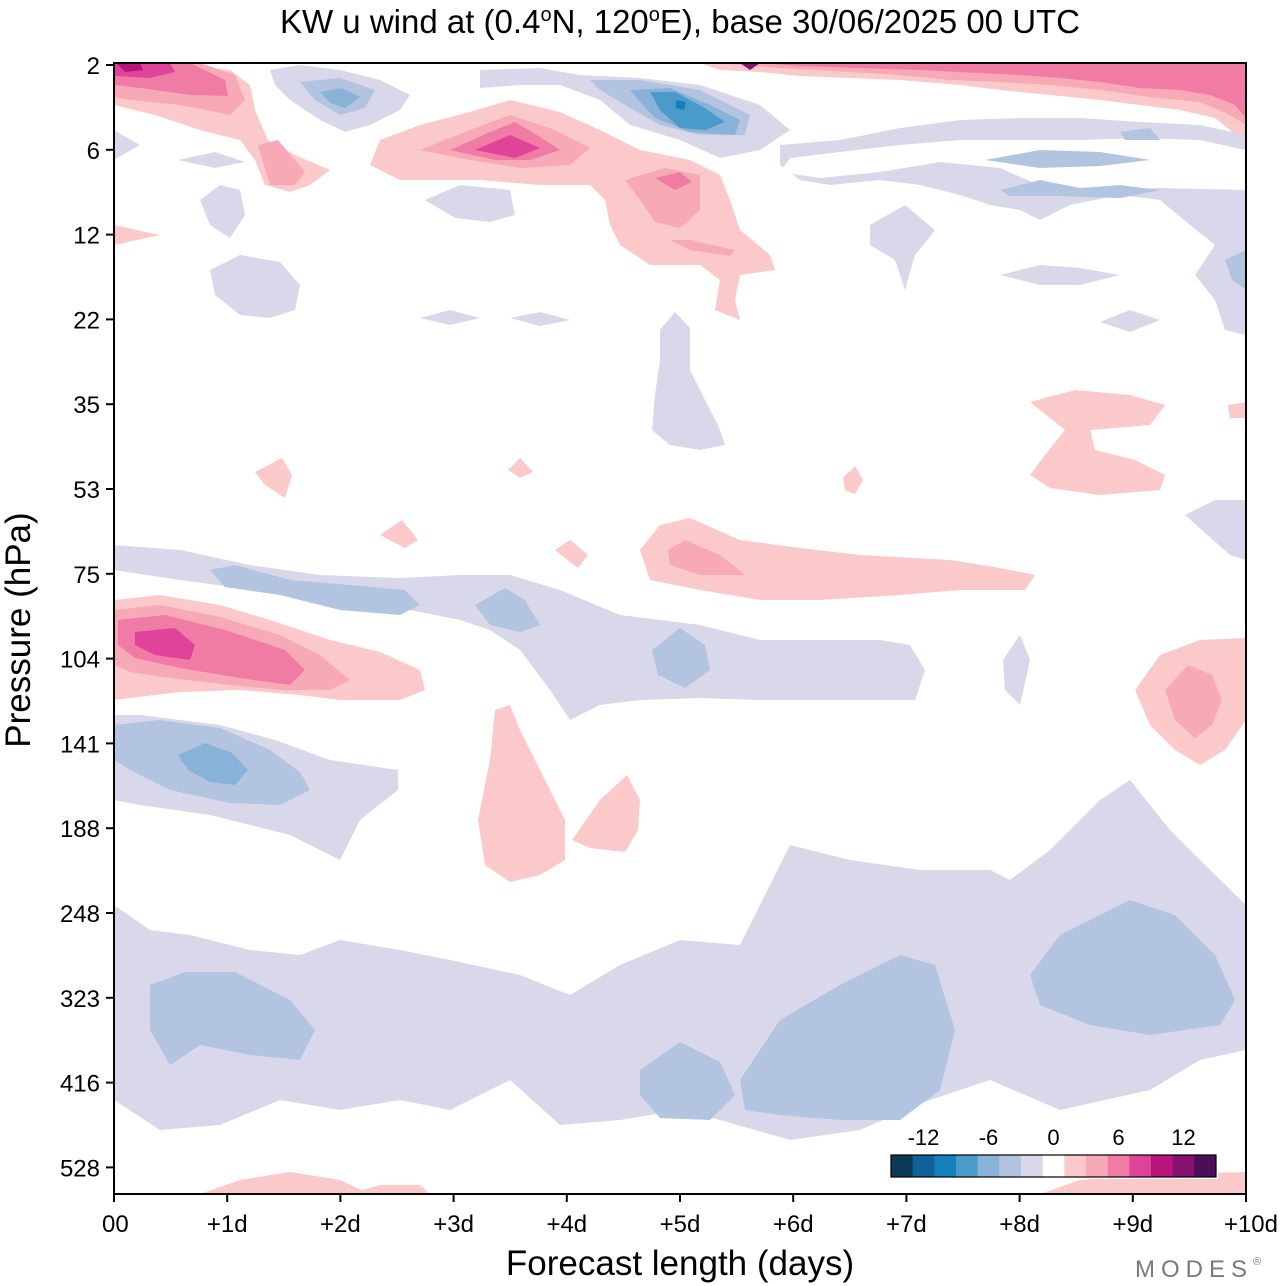 The height and width of the screenshot is (1286, 1280). Describe the element at coordinates (540, 319) in the screenshot. I see `contour-easterly-22hPa-e` at that location.